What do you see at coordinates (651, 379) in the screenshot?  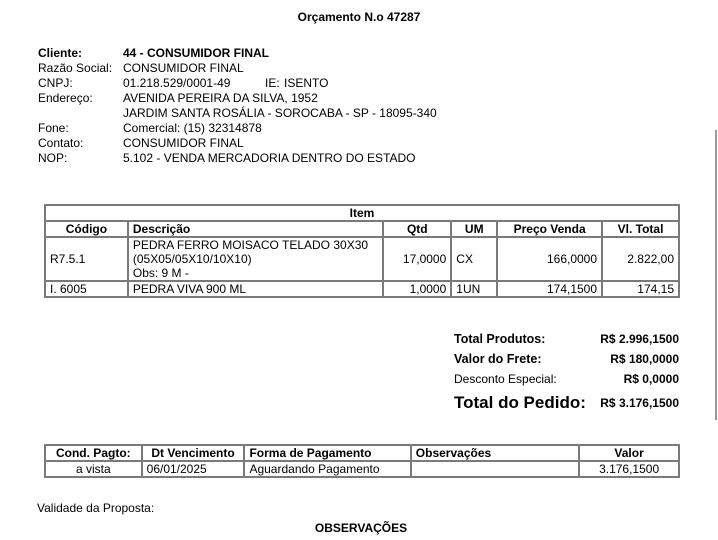 I see `desconto-value: R$ 0,0000` at bounding box center [651, 379].